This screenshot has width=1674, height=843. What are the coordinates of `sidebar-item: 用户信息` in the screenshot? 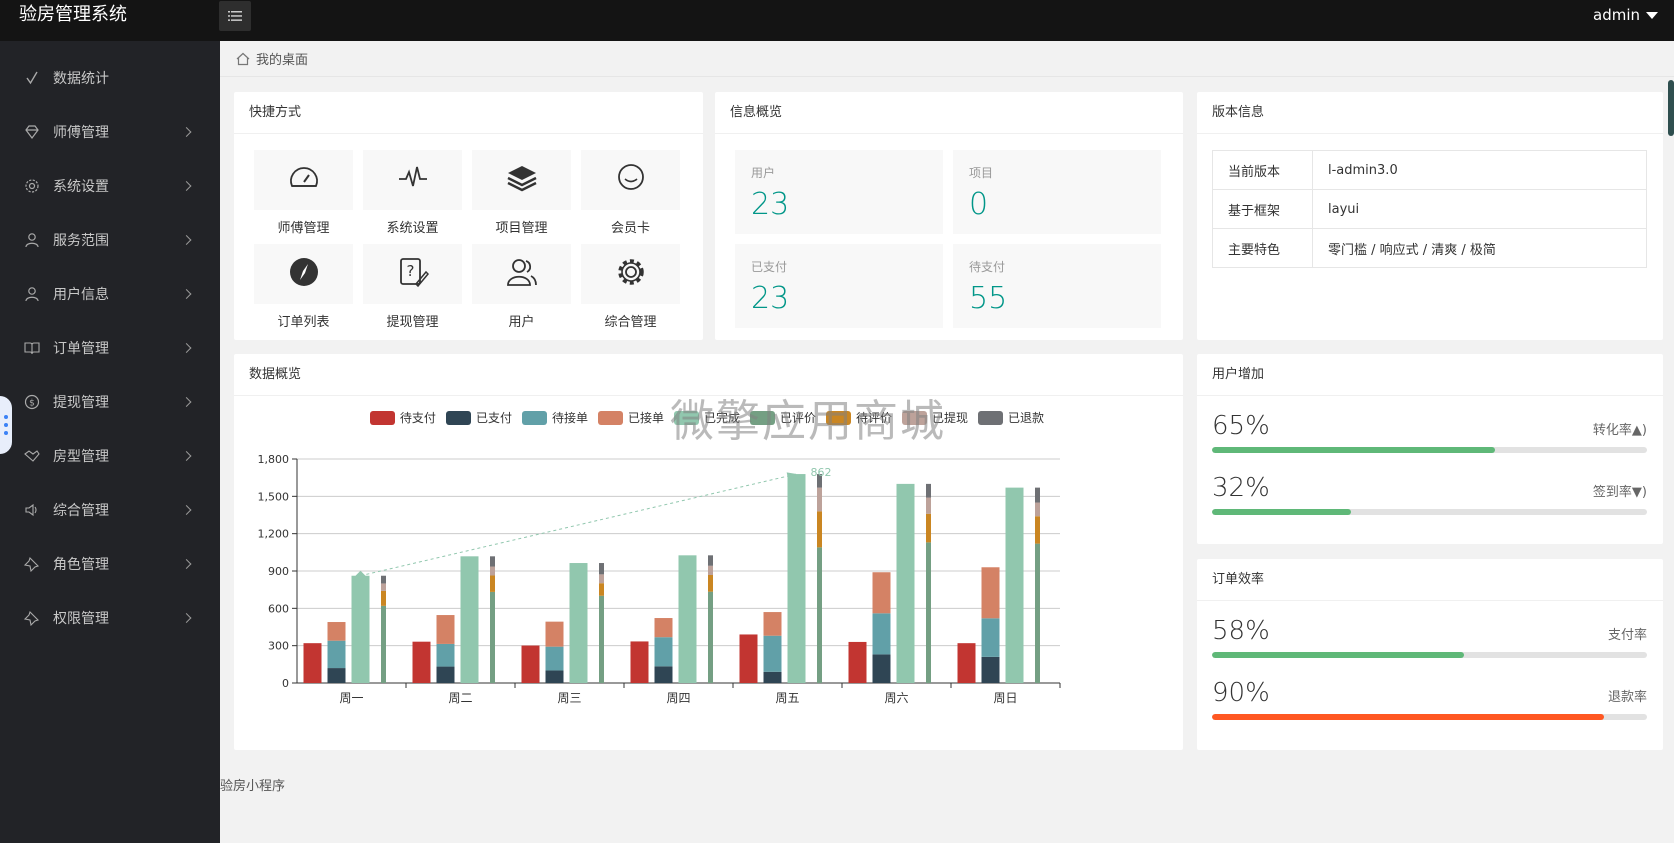 It's located at (110, 294).